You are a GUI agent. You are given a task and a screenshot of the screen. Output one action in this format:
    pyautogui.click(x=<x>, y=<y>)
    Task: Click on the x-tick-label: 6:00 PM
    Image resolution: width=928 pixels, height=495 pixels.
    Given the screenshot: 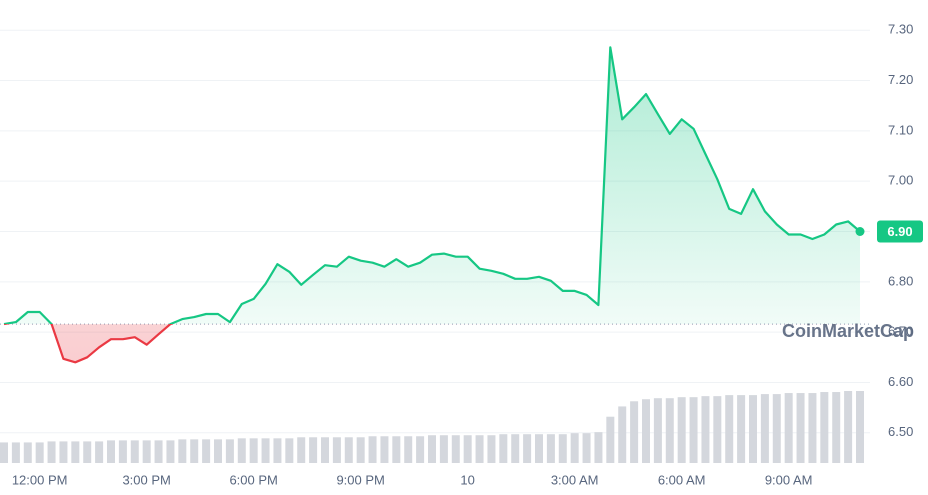 What is the action you would take?
    pyautogui.click(x=253, y=479)
    